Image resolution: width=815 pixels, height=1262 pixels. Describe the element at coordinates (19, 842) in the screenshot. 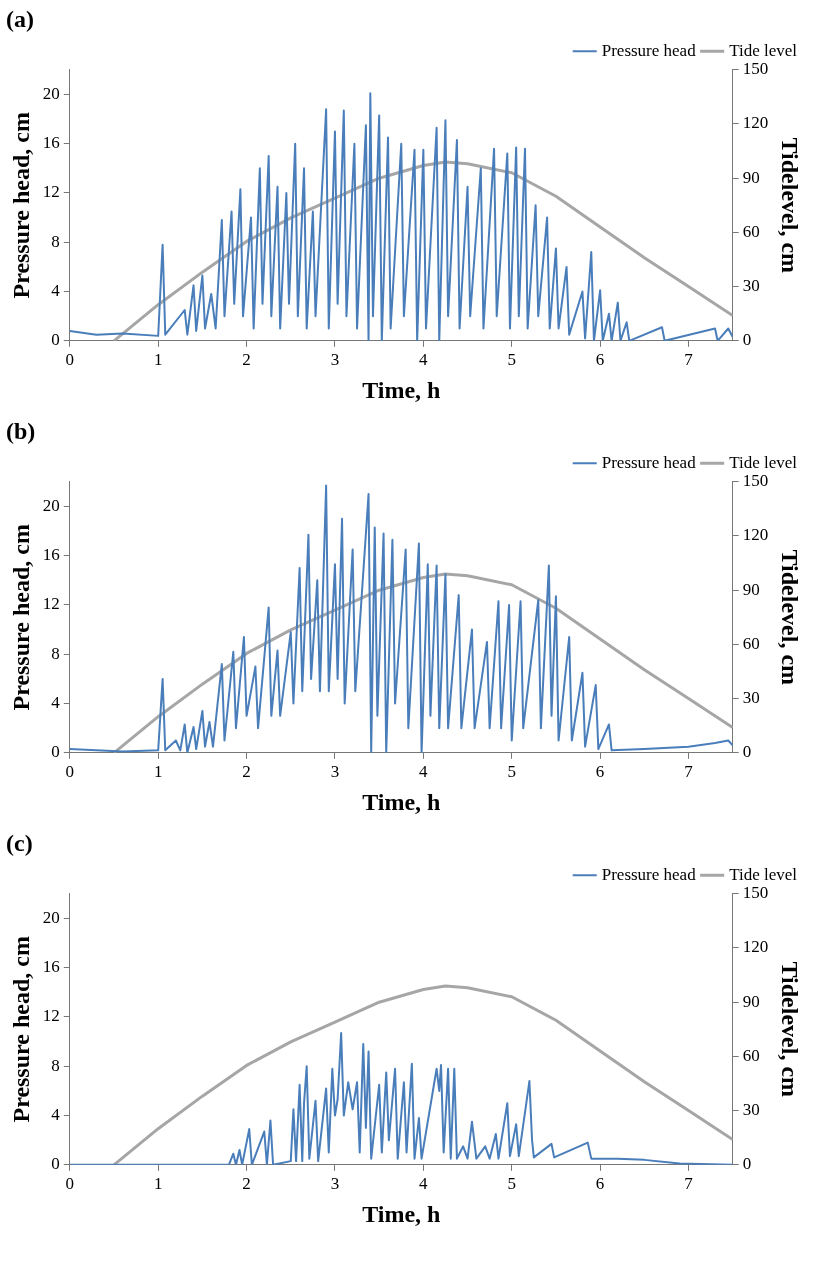

I see `chart-title: (c)` at that location.